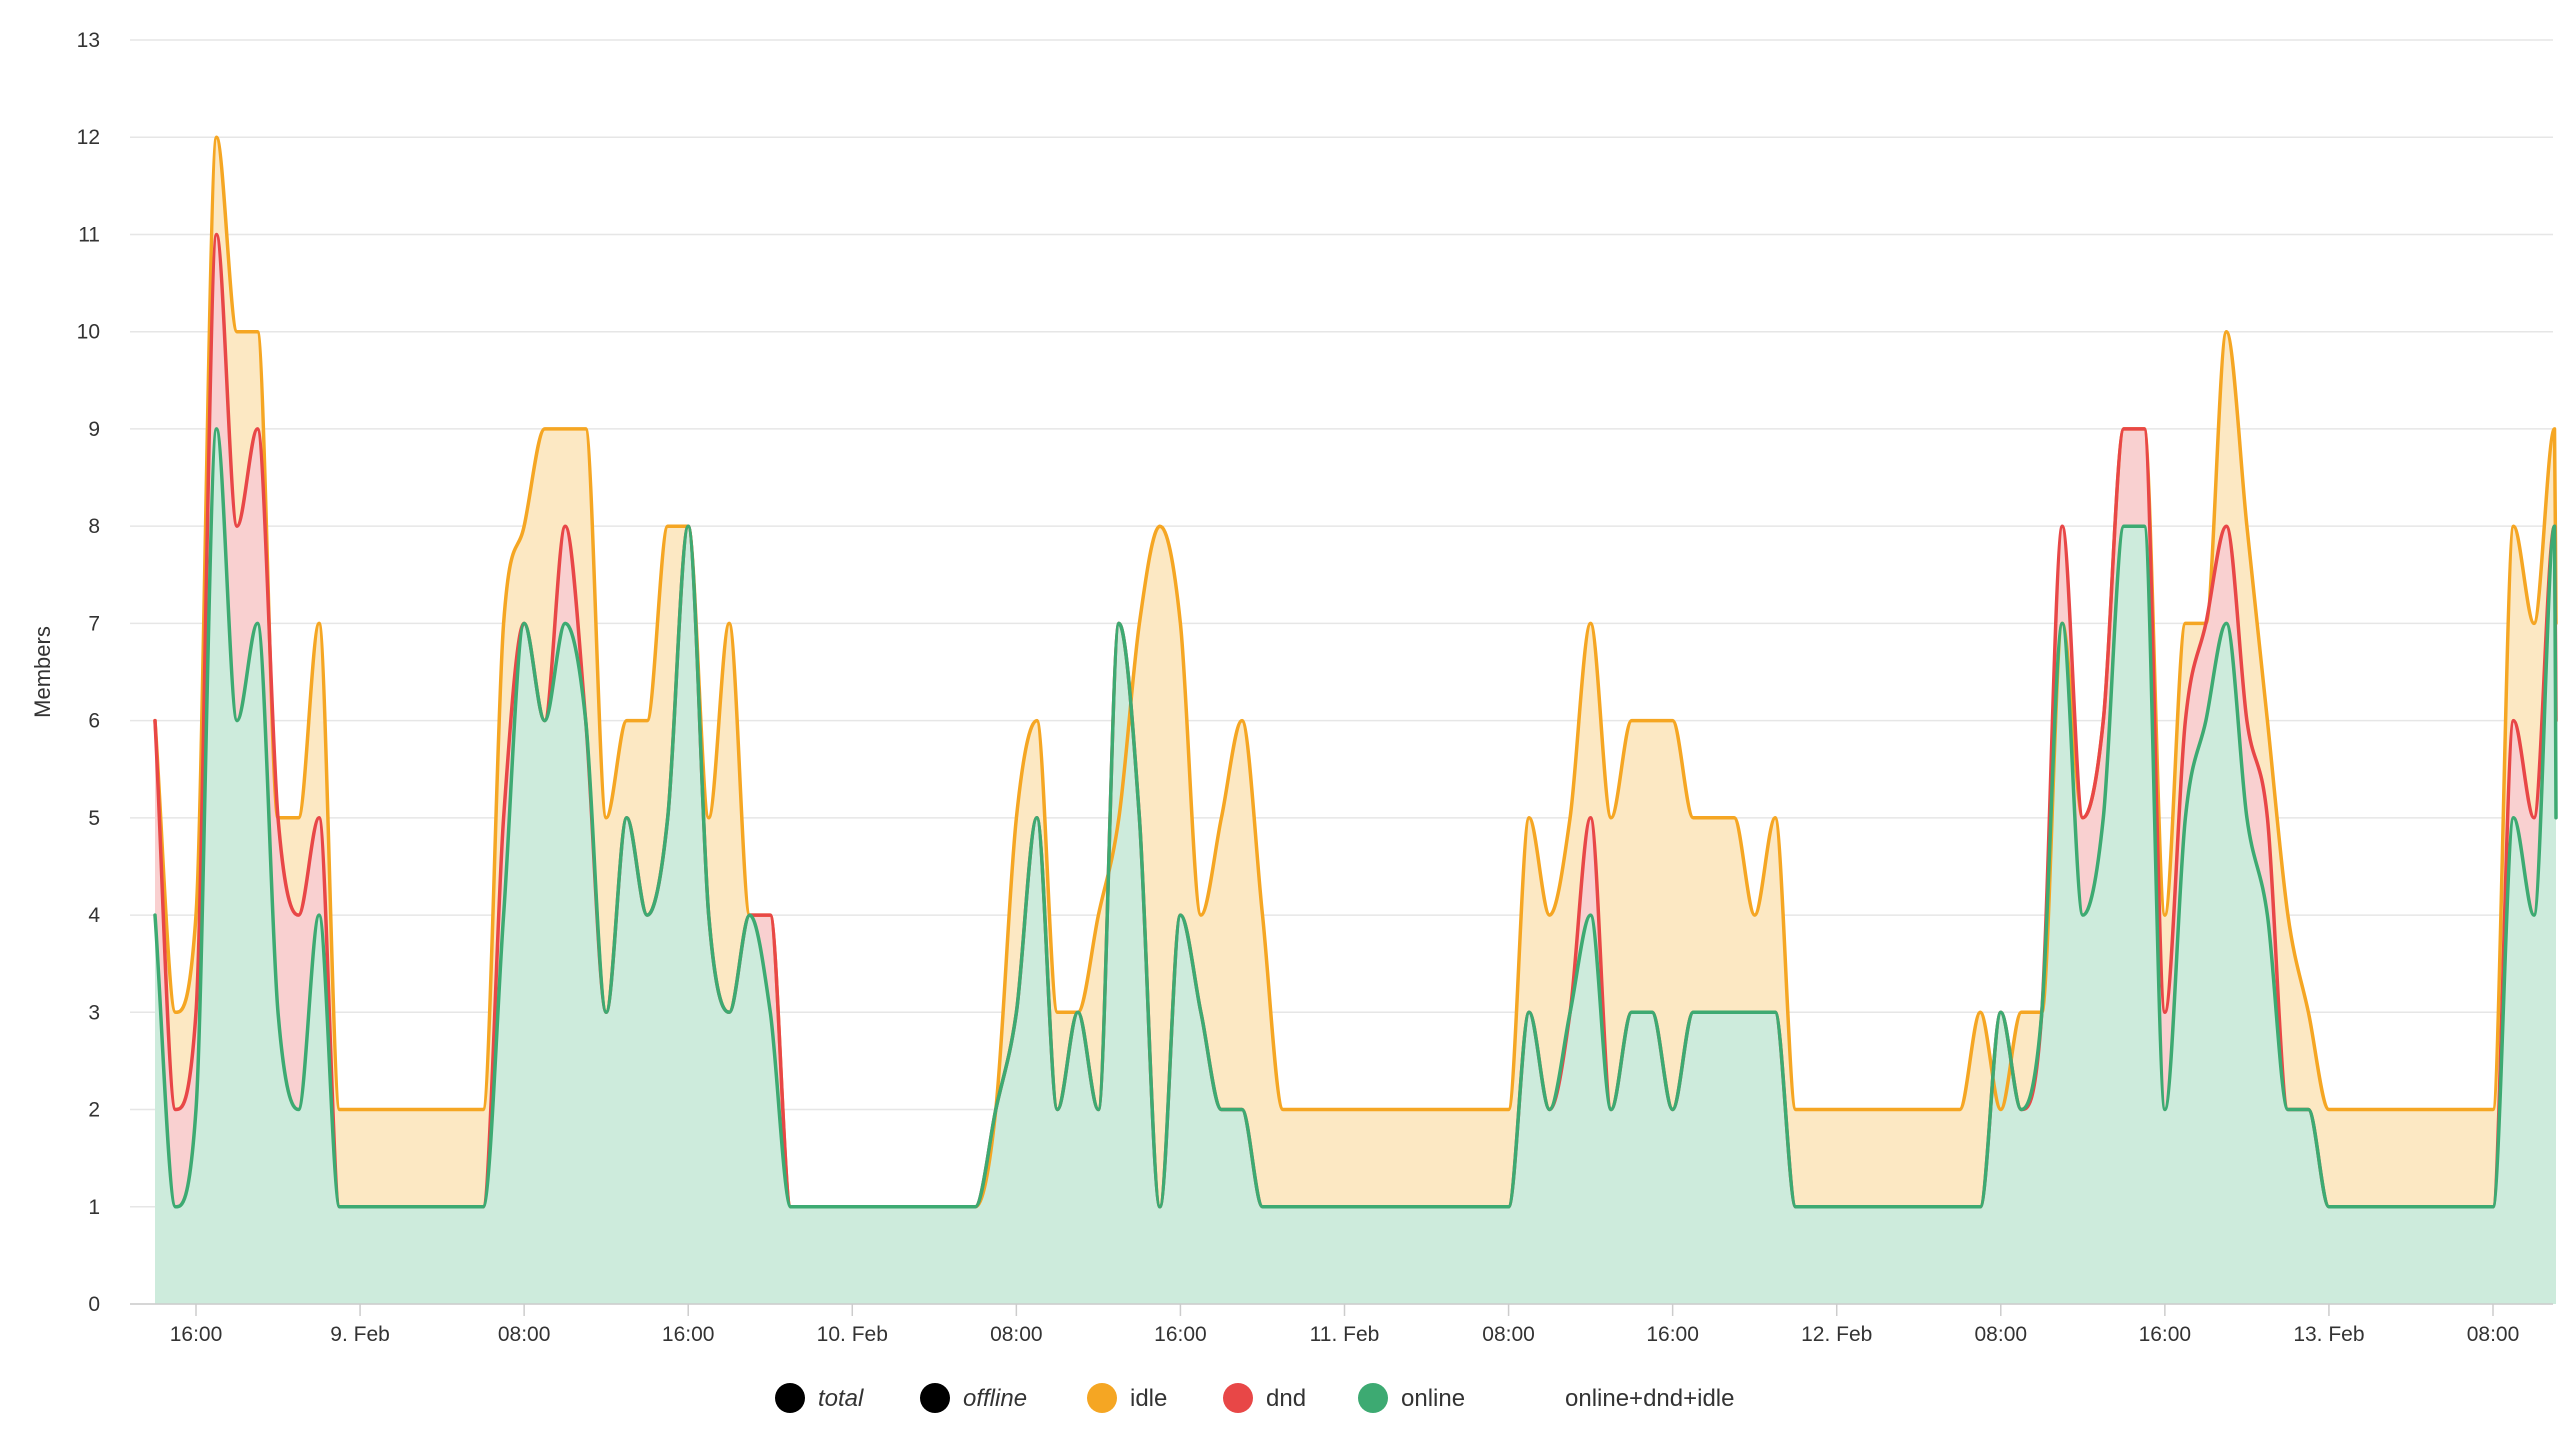 The image size is (2560, 1440). What do you see at coordinates (1286, 1398) in the screenshot?
I see `legend-label: dnd` at bounding box center [1286, 1398].